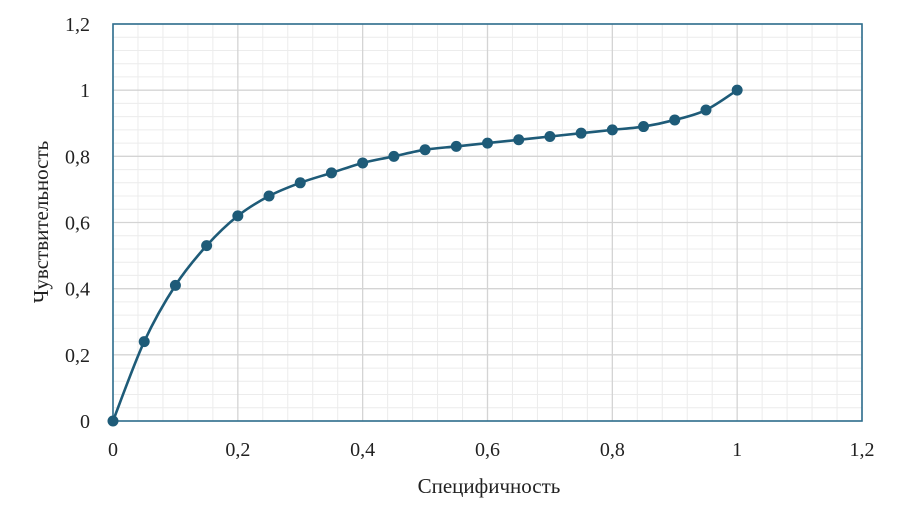 Image resolution: width=900 pixels, height=525 pixels. Describe the element at coordinates (737, 450) in the screenshot. I see `x-tick-label: 1` at that location.